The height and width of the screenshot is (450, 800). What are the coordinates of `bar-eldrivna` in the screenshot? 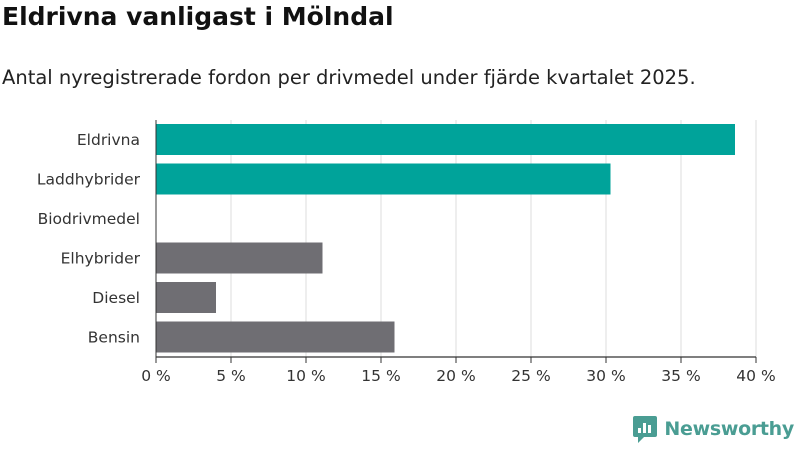 It's located at (445, 139).